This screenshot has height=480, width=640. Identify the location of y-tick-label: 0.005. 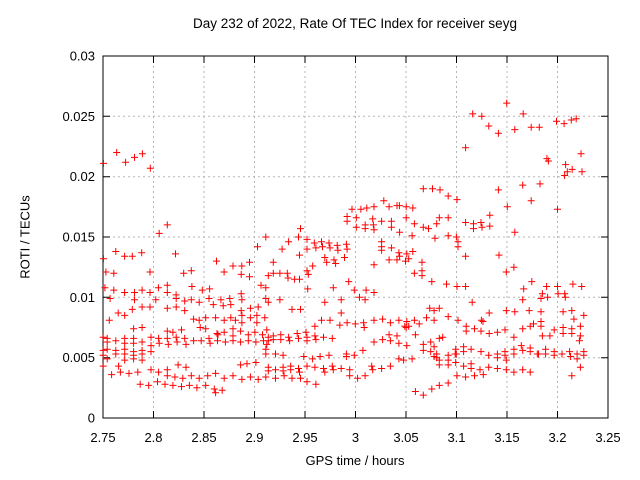
(78, 357).